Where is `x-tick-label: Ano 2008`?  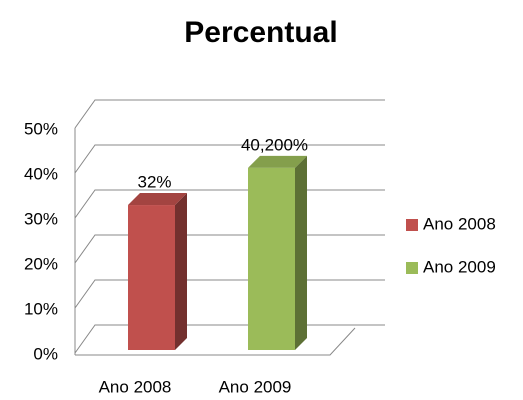 x-tick-label: Ano 2008 is located at coordinates (135, 386).